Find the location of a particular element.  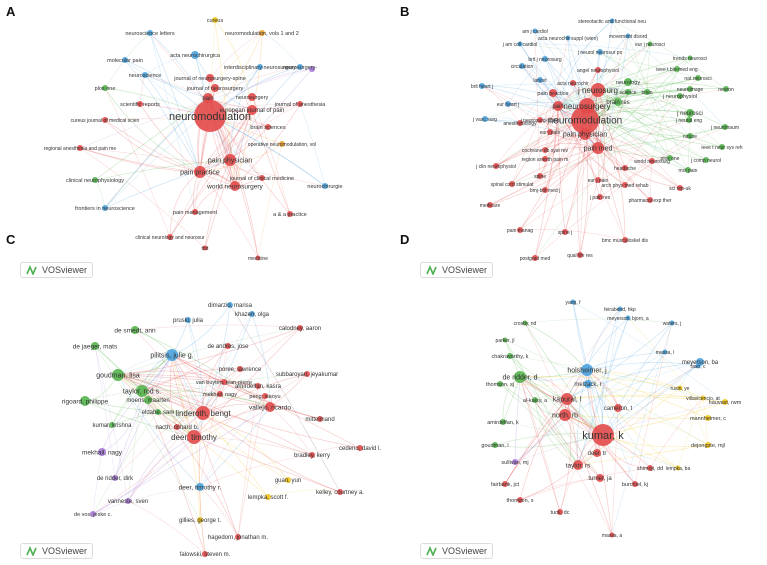

node-label: guan, yun is located at coordinates (288, 481).